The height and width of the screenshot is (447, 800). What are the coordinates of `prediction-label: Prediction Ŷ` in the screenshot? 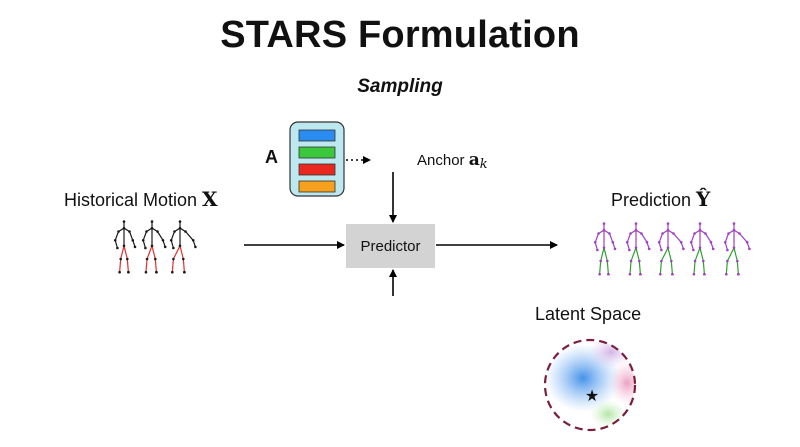 It's located at (660, 199).